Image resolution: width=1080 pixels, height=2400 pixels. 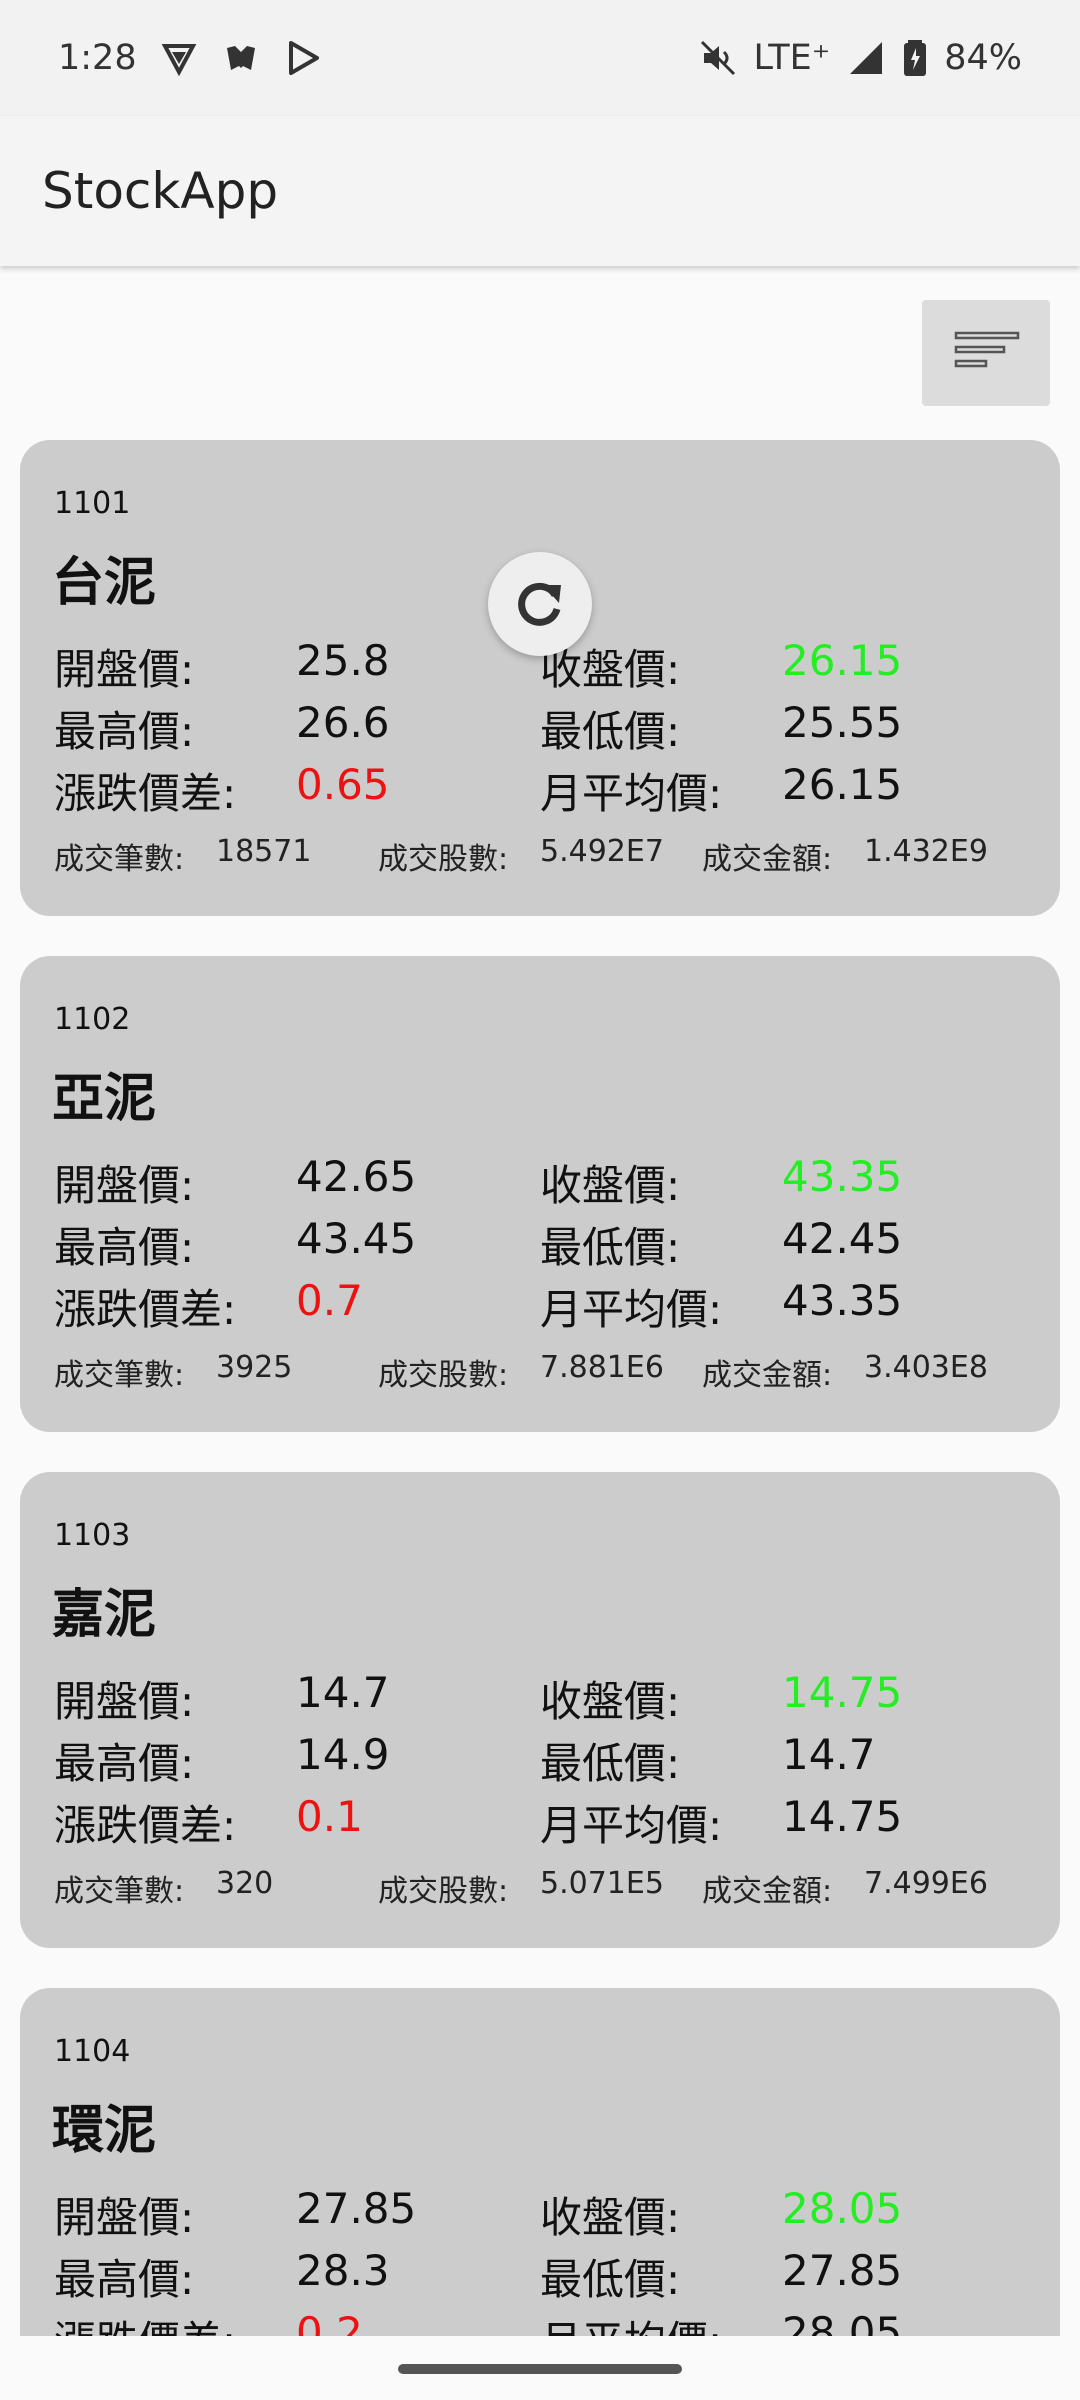 What do you see at coordinates (540, 58) in the screenshot?
I see `status-bar: 1:28 LTE⁺ 84%` at bounding box center [540, 58].